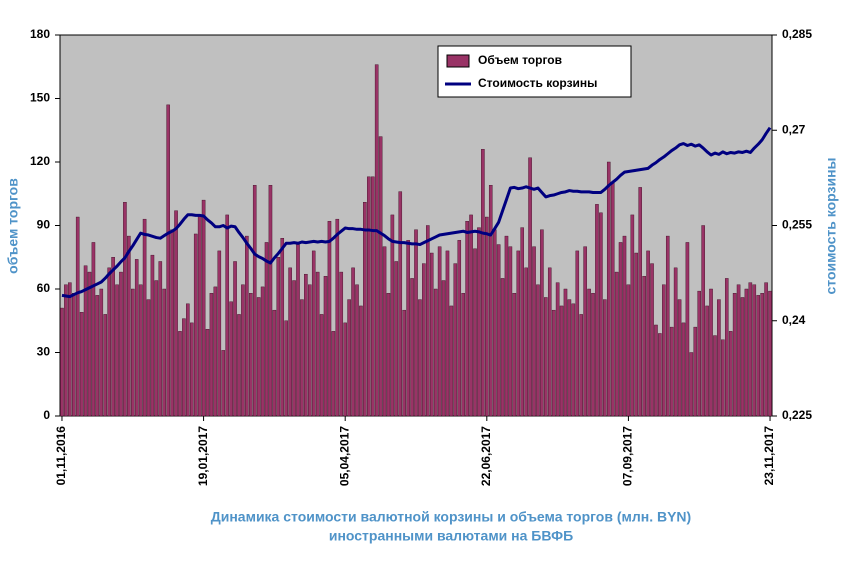  Describe the element at coordinates (797, 415) in the screenshot. I see `y2-tick-label: 0,225` at that location.